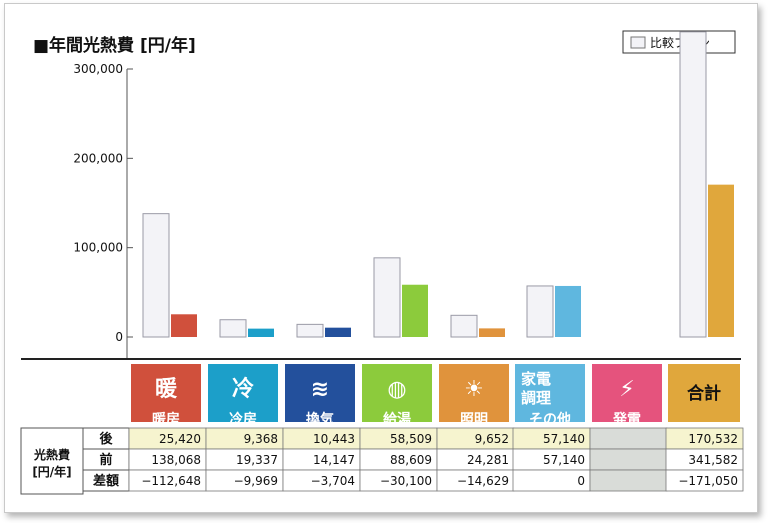 The width and height of the screenshot is (768, 523). What do you see at coordinates (243, 389) in the screenshot?
I see `icon-glyph: 冷` at bounding box center [243, 389].